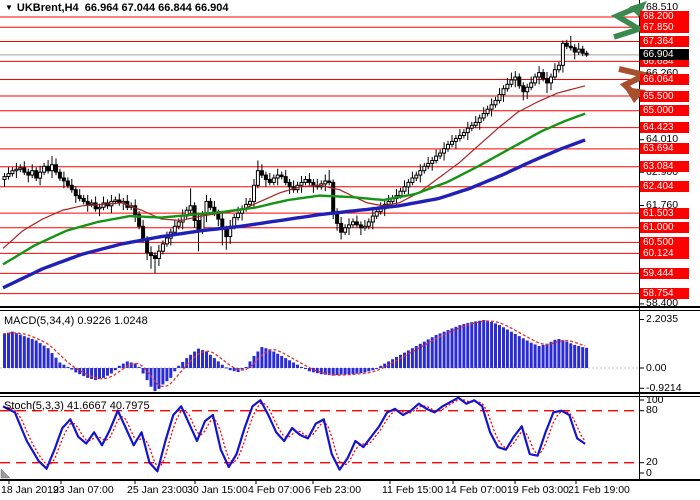 The image size is (700, 500). Describe the element at coordinates (47, 8) in the screenshot. I see `chart-title-symbol: UKBrent,H4` at that location.